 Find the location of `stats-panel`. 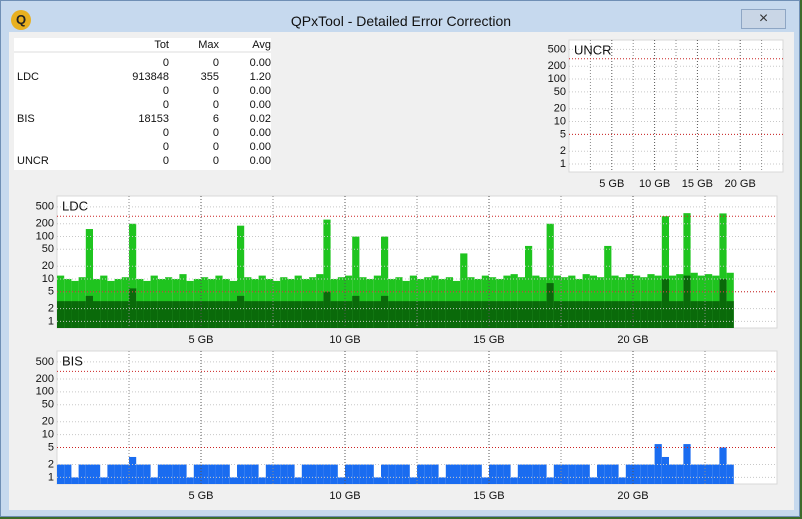

stats-panel is located at coordinates (142, 104).